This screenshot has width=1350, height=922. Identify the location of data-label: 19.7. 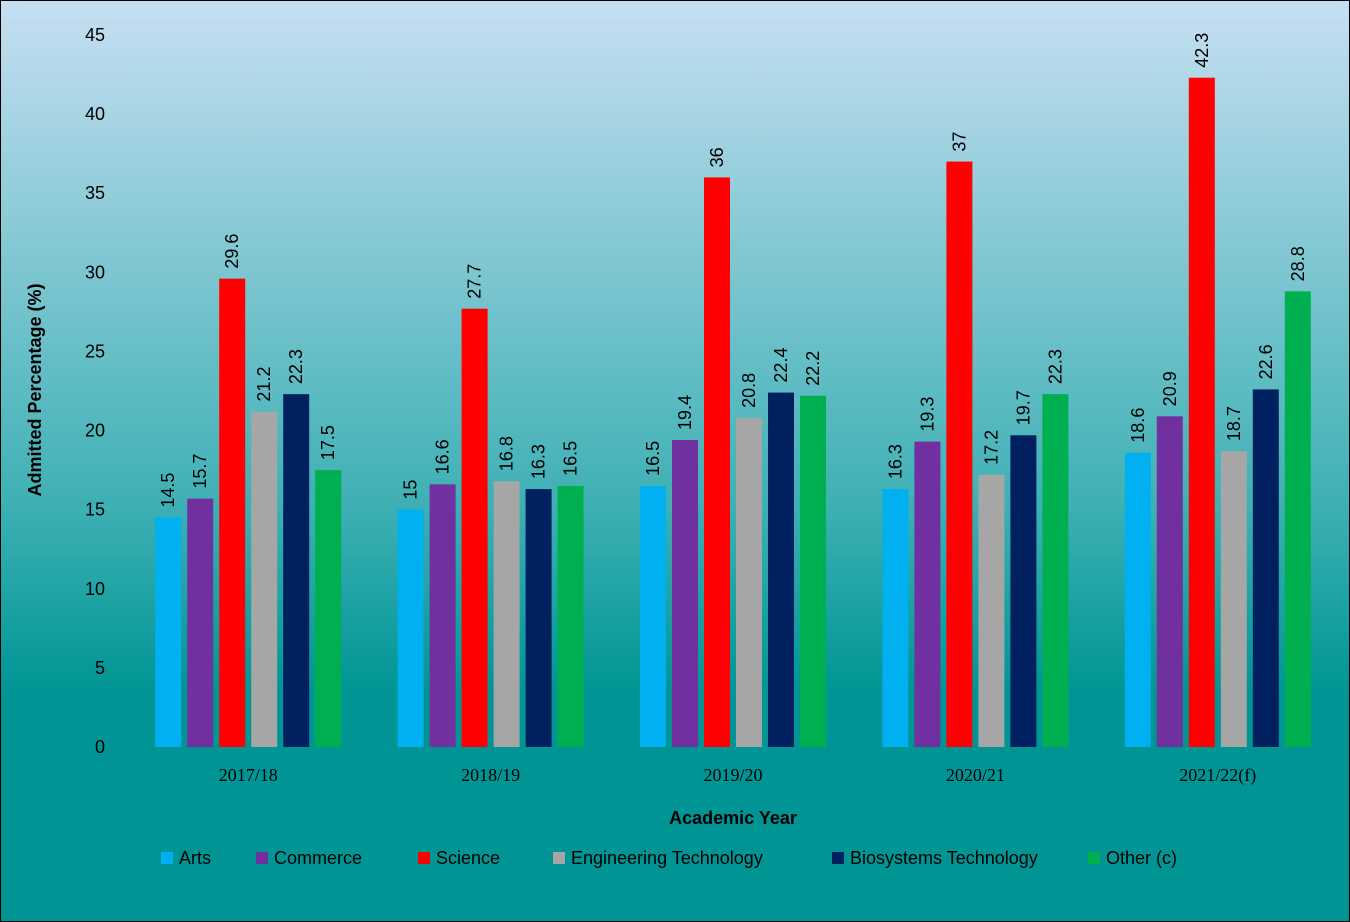
(1023, 407).